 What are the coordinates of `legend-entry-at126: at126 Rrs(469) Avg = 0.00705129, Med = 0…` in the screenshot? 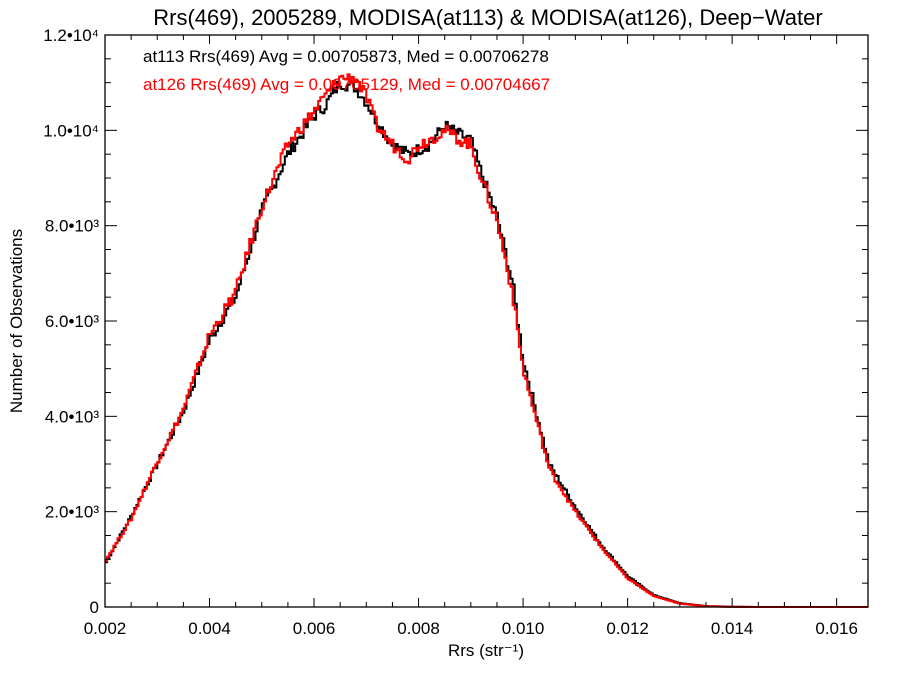 It's located at (346, 84).